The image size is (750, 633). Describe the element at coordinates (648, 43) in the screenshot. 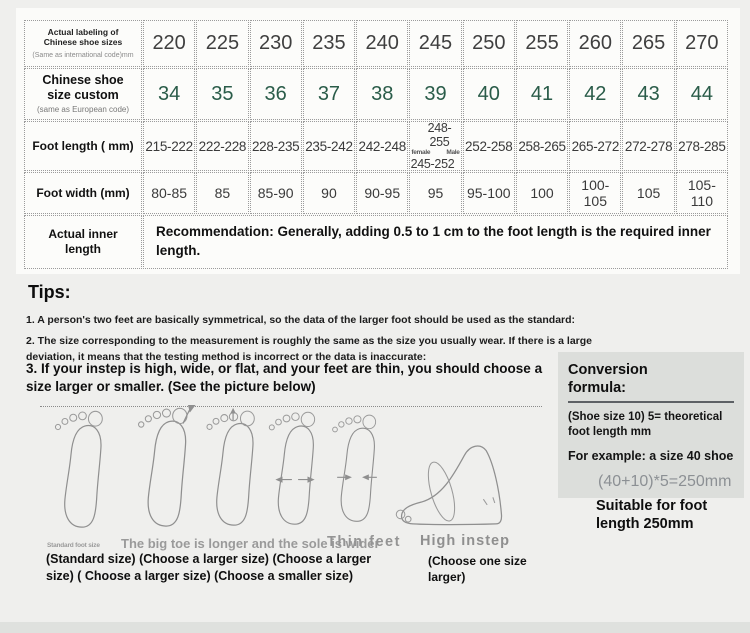

I see `intl-size-cell: 265` at that location.